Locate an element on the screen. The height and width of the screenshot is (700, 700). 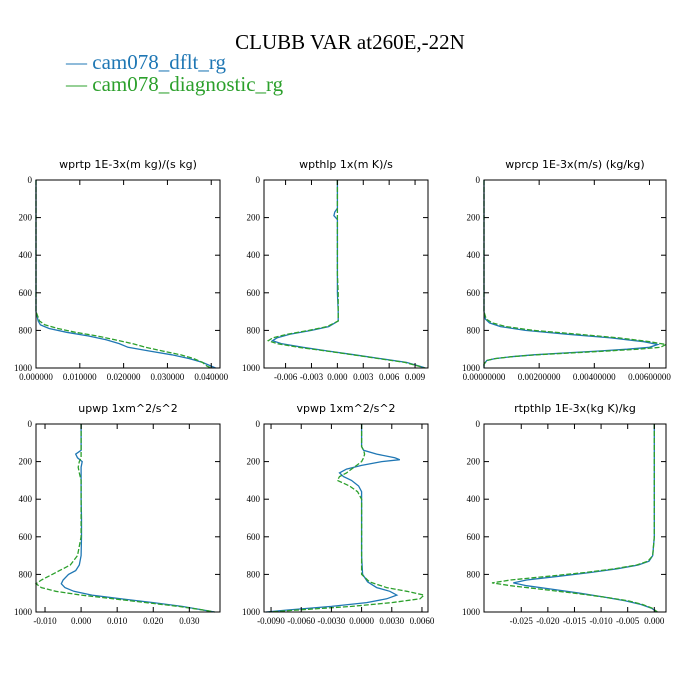
x-tick-label: 0.020 is located at coordinates (153, 621).